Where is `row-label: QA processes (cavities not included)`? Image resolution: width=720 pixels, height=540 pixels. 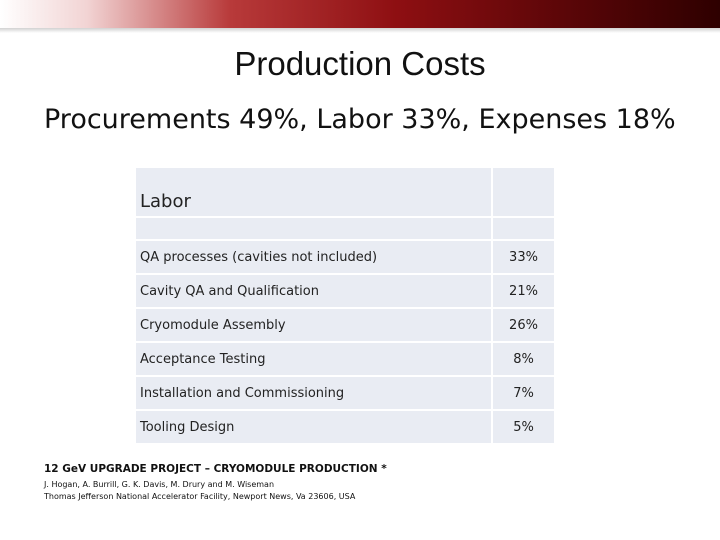 row-label: QA processes (cavities not included) is located at coordinates (313, 257).